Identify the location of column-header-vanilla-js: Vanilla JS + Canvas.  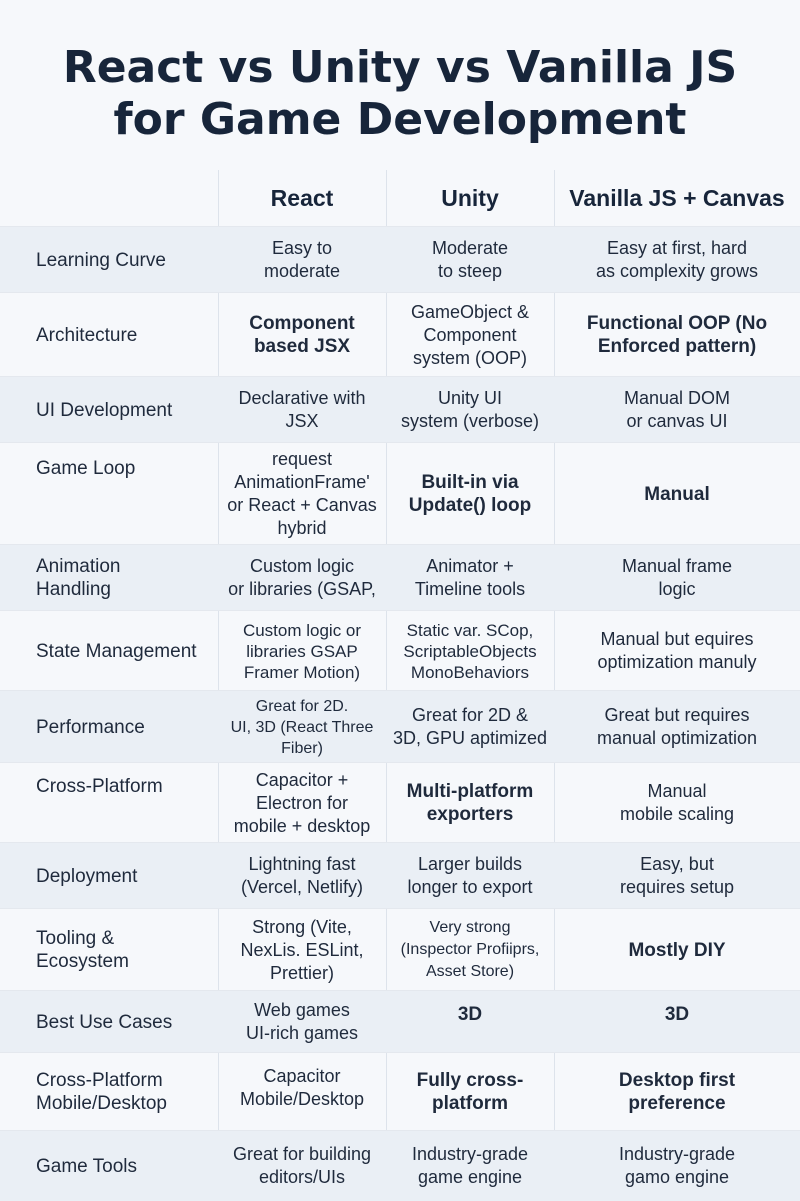
(677, 197).